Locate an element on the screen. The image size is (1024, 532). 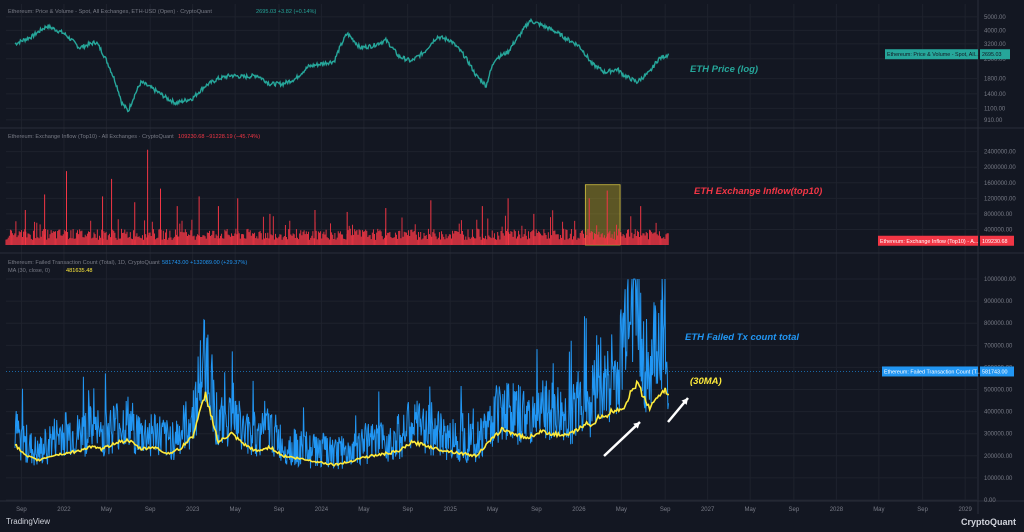
failed-y-tick: 200000.00 is located at coordinates (998, 457).